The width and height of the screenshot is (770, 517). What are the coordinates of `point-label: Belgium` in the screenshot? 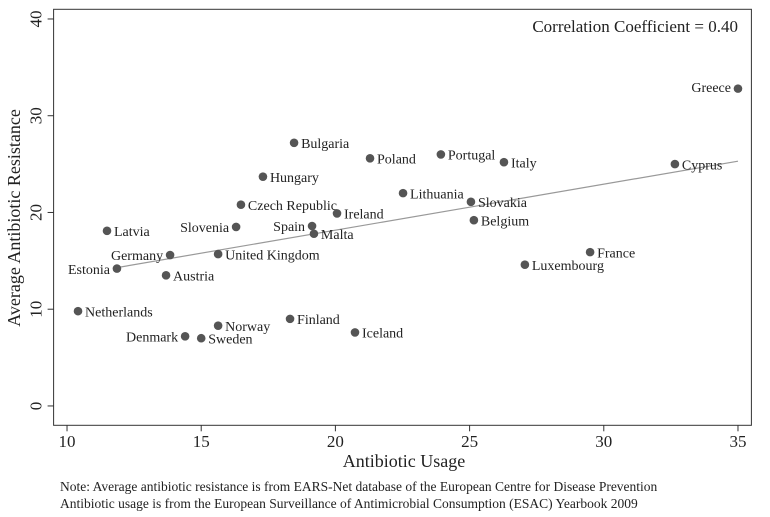 It's located at (505, 221).